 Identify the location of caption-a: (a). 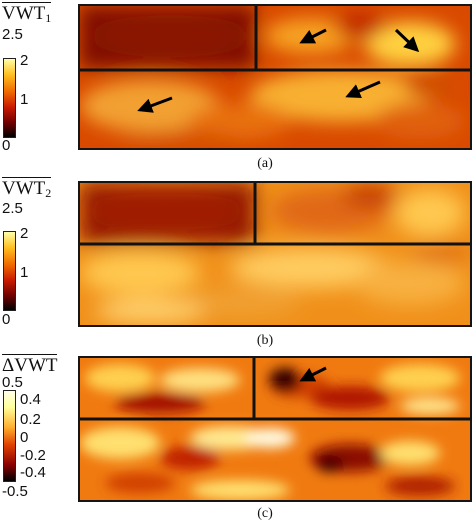
(265, 163).